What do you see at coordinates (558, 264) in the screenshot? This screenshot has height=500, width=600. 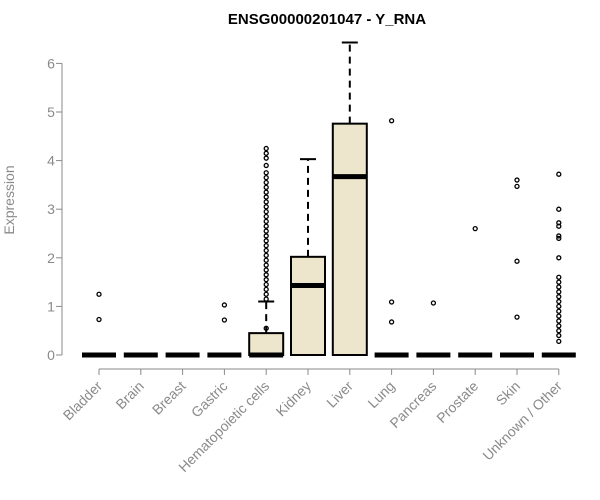 I see `box-unknown-other` at bounding box center [558, 264].